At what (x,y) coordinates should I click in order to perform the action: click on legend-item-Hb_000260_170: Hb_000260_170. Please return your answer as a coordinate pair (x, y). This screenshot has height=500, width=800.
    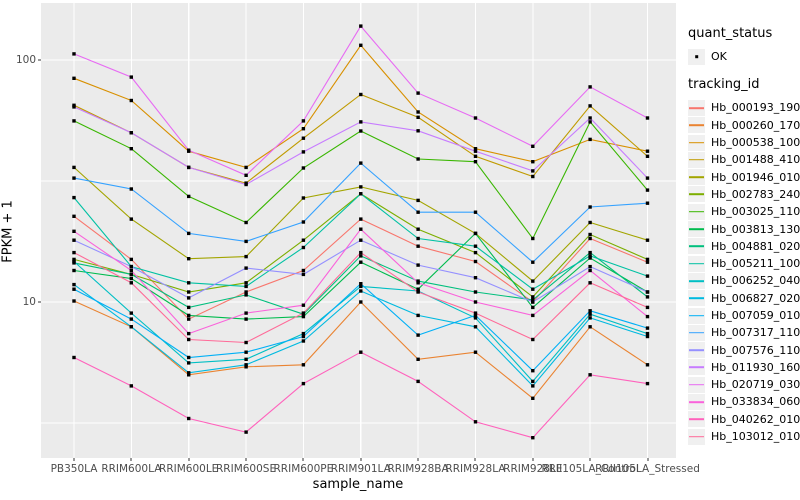
    Looking at the image, I should click on (744, 125).